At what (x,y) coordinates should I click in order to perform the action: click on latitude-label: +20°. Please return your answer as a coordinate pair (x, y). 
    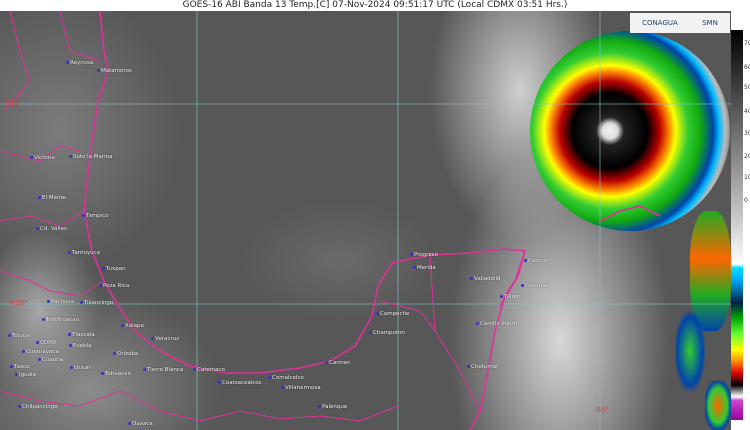
    Looking at the image, I should click on (19, 303).